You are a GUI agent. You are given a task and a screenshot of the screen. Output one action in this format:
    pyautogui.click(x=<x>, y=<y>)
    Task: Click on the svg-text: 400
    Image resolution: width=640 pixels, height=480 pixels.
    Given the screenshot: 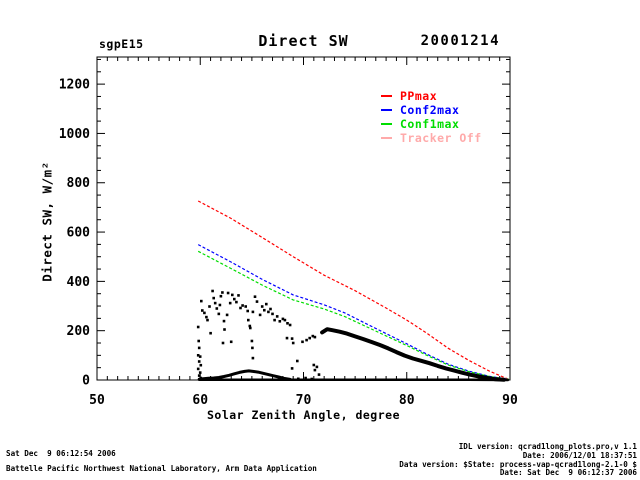 What is the action you would take?
    pyautogui.click(x=79, y=282)
    